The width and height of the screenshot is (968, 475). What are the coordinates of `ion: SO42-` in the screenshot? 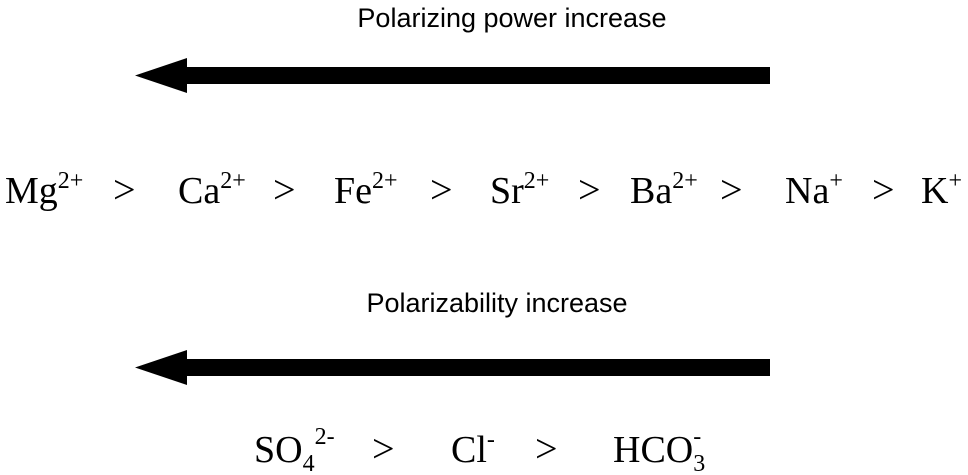 It's located at (294, 449).